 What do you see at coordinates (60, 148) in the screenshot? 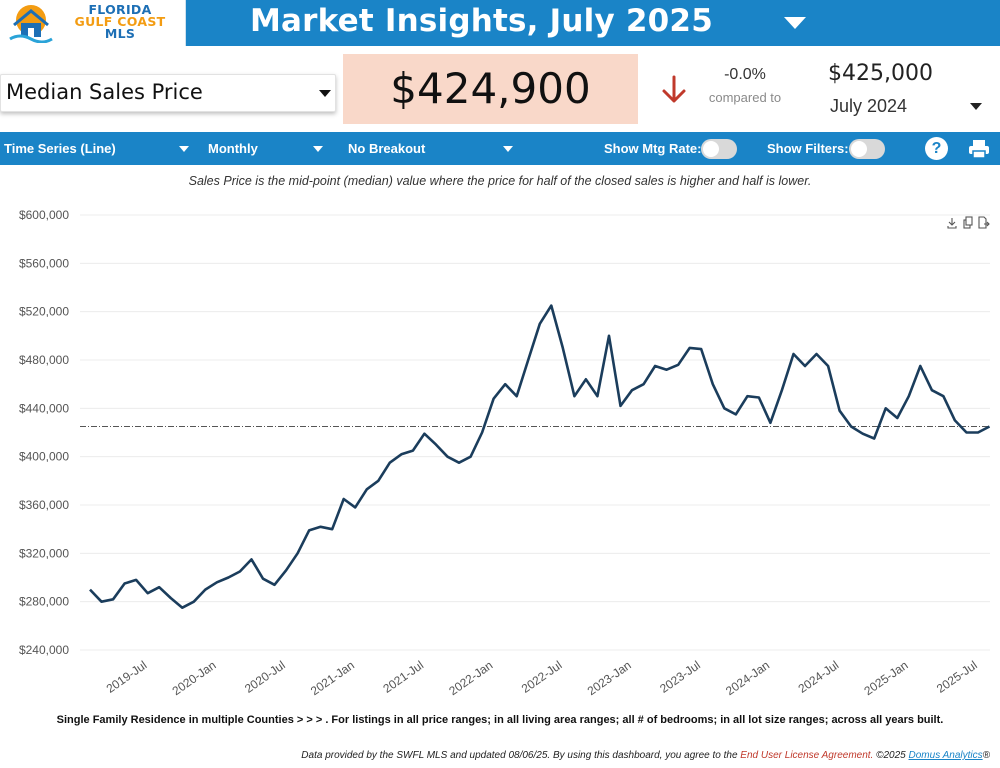
I see `chart-type-dropdown: Time Series (Line)` at bounding box center [60, 148].